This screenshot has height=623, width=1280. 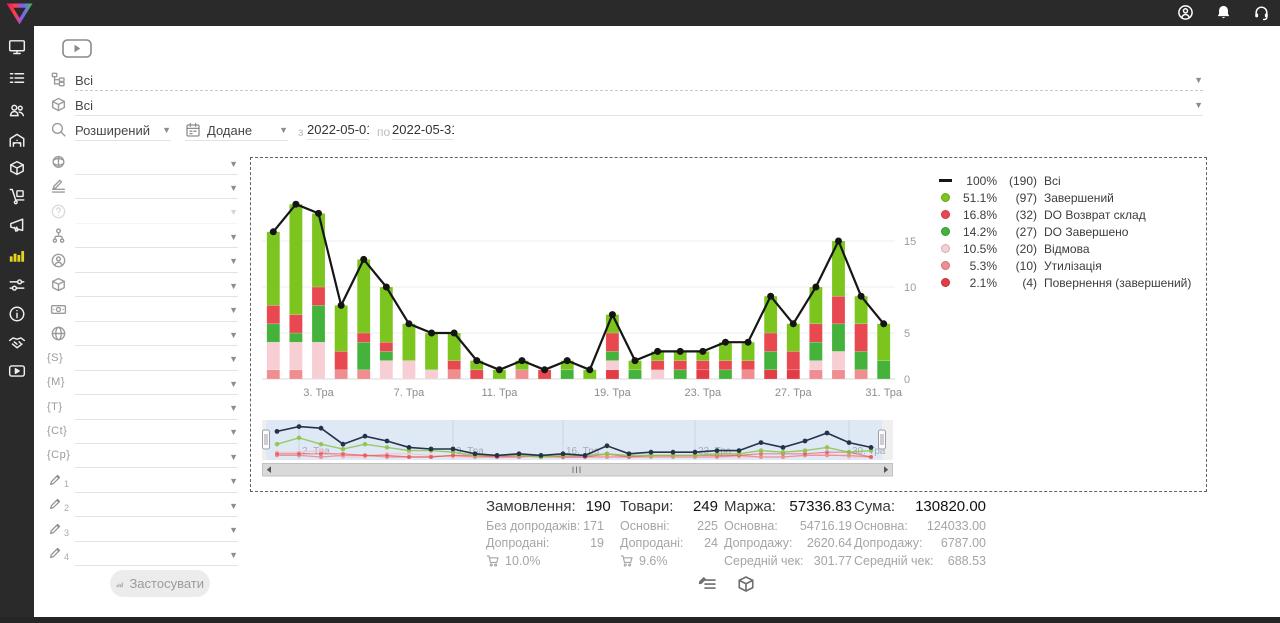 What do you see at coordinates (156, 189) in the screenshot?
I see `filter-lines-select: ▼` at bounding box center [156, 189].